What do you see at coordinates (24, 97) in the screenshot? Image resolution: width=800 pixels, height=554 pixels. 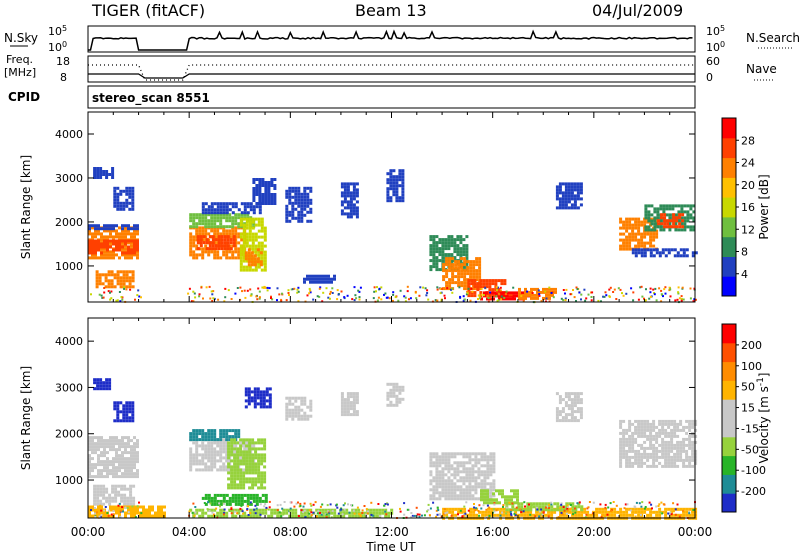 I see `cpid-label: CPID` at bounding box center [24, 97].